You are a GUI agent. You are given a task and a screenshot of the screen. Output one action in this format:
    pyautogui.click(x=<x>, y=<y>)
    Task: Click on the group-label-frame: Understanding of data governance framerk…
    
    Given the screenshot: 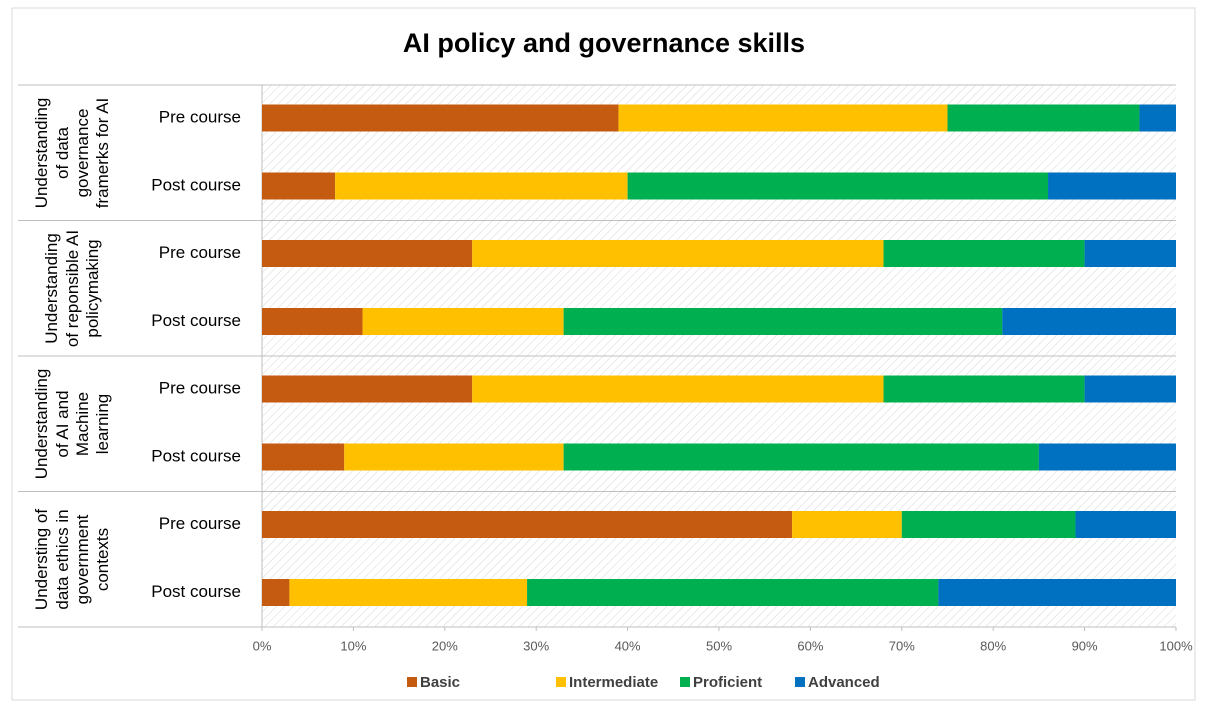 What is the action you would take?
    pyautogui.click(x=72, y=153)
    